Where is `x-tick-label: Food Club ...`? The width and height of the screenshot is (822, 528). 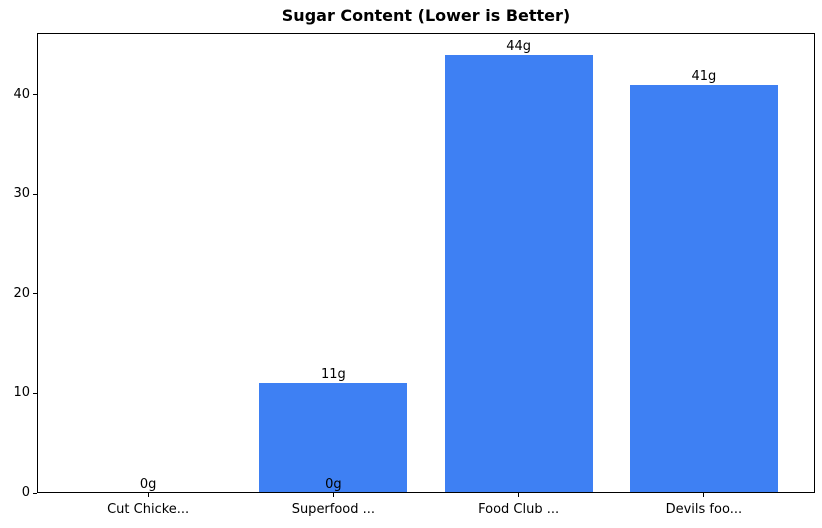
x-tick-label: Food Club ... is located at coordinates (519, 509).